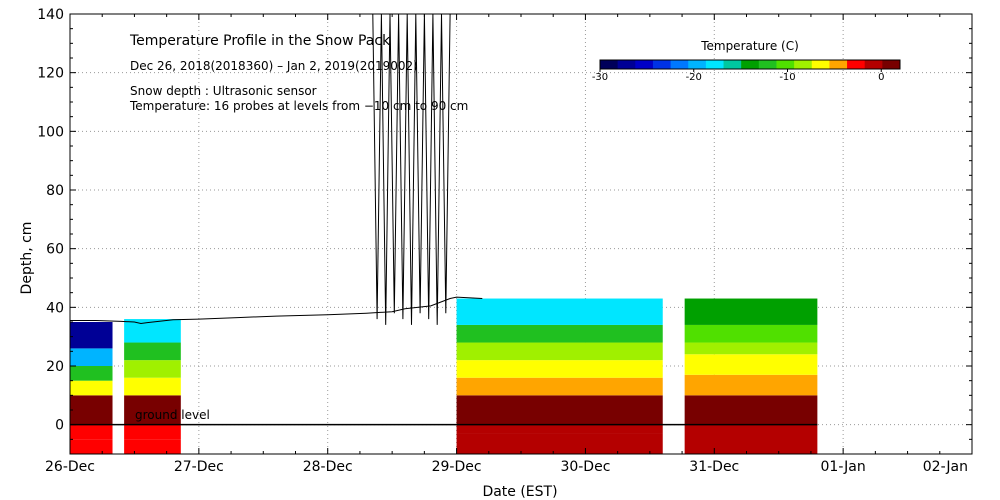 Image resolution: width=1000 pixels, height=500 pixels. What do you see at coordinates (328, 467) in the screenshot?
I see `x-tick-label: 28-Dec` at bounding box center [328, 467].